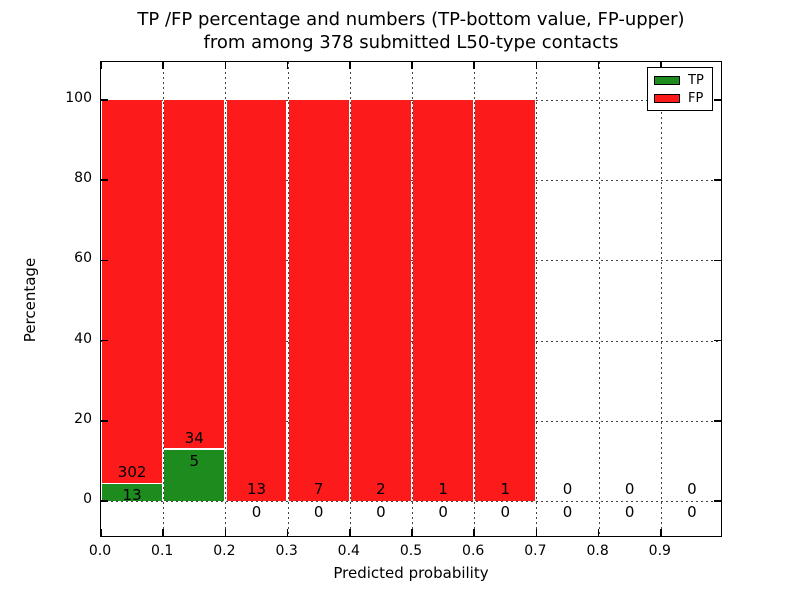  Describe the element at coordinates (696, 98) in the screenshot. I see `fp-legend-label: FP` at that location.